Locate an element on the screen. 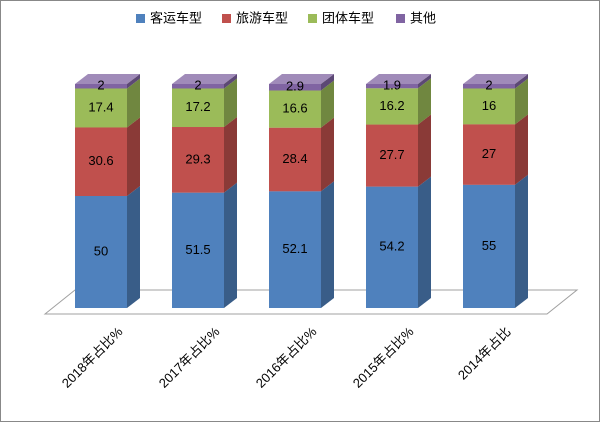 This screenshot has height=422, width=600. data-label: 50 is located at coordinates (101, 250).